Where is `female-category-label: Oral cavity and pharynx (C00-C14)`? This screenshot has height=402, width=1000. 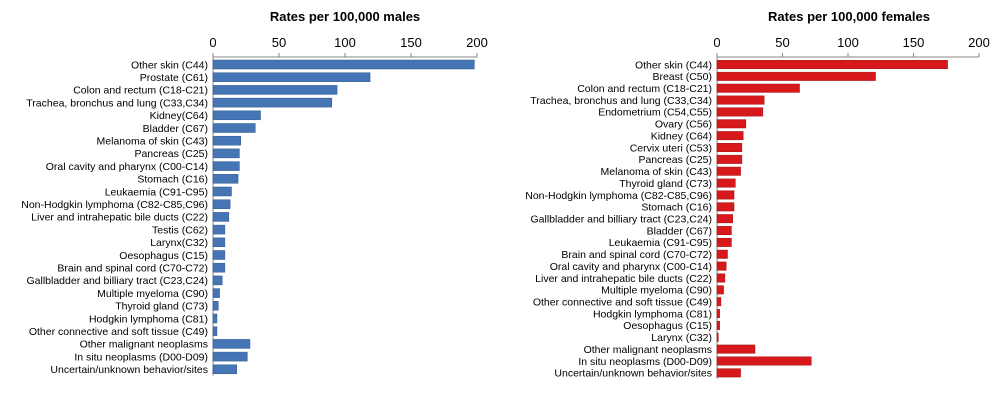
female-category-label: Oral cavity and pharynx (C00-C14) is located at coordinates (631, 267).